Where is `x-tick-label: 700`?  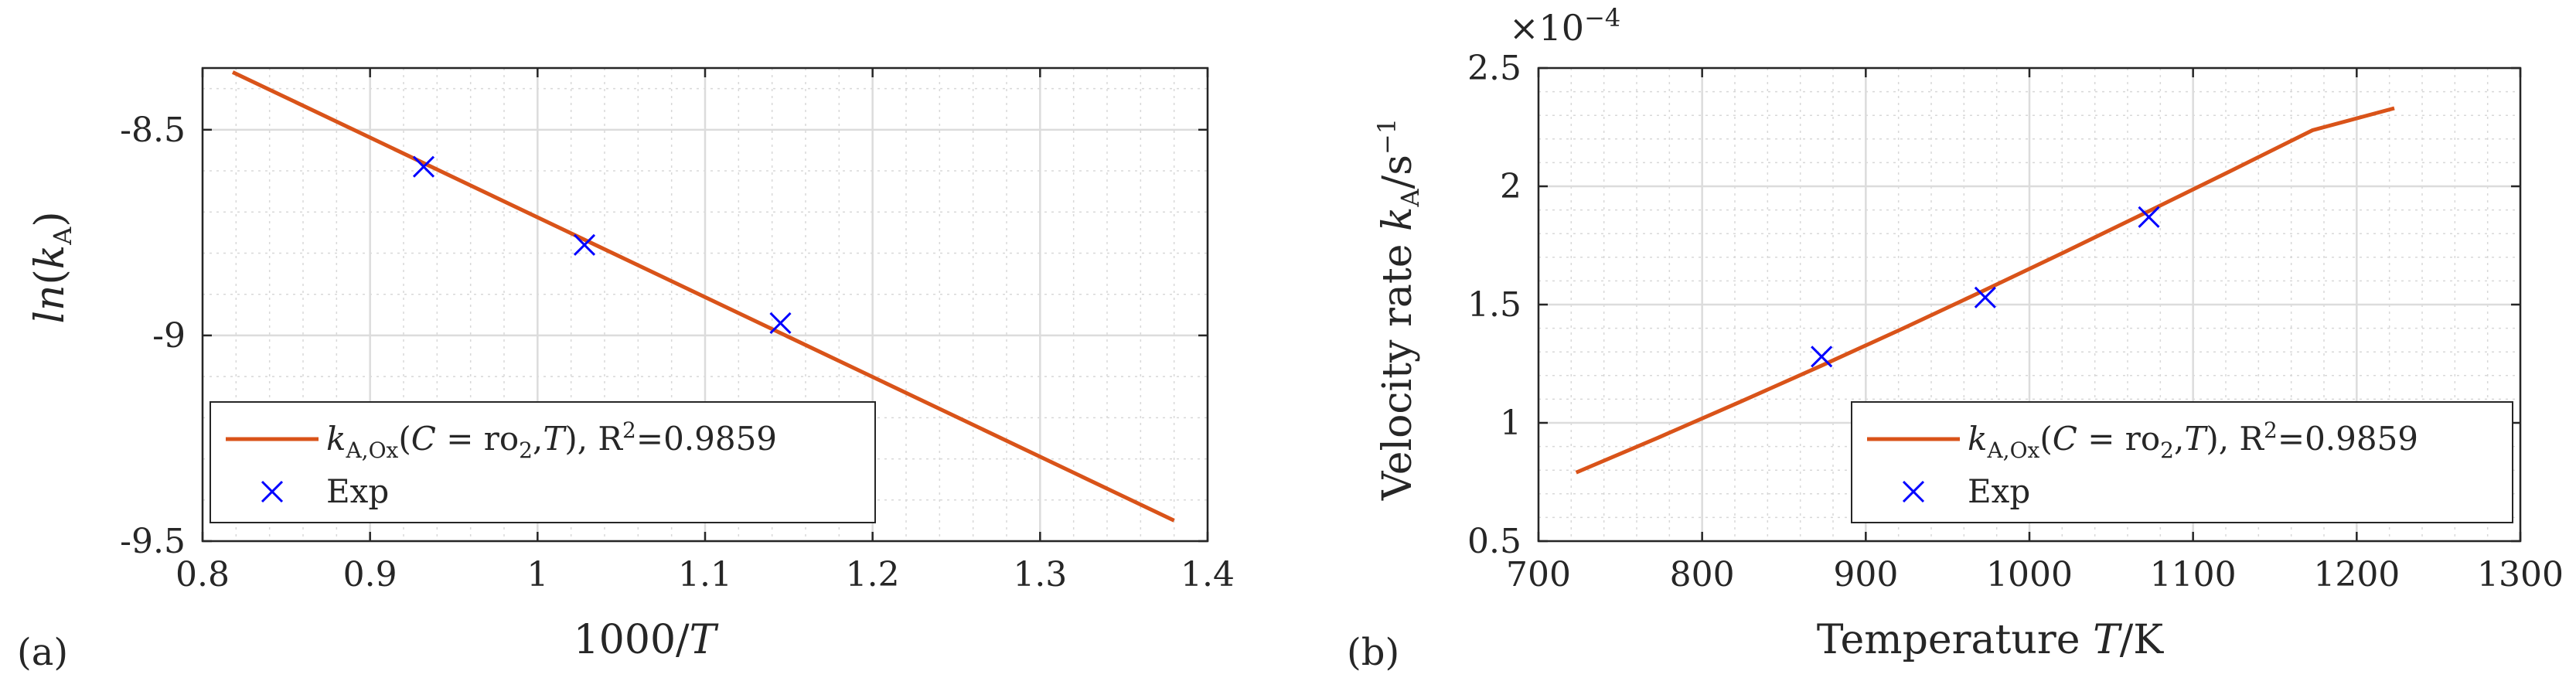
x-tick-label: 700 is located at coordinates (1538, 574).